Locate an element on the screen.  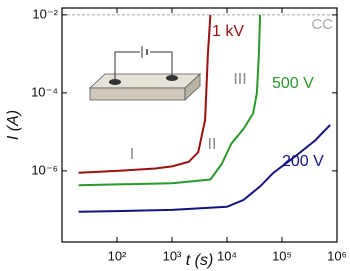
x-tick-label: 10² is located at coordinates (117, 255).